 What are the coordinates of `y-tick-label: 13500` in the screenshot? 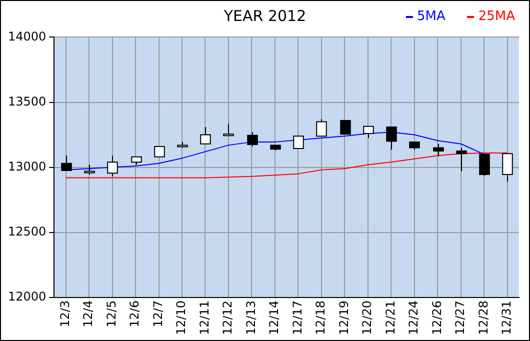 It's located at (27, 101).